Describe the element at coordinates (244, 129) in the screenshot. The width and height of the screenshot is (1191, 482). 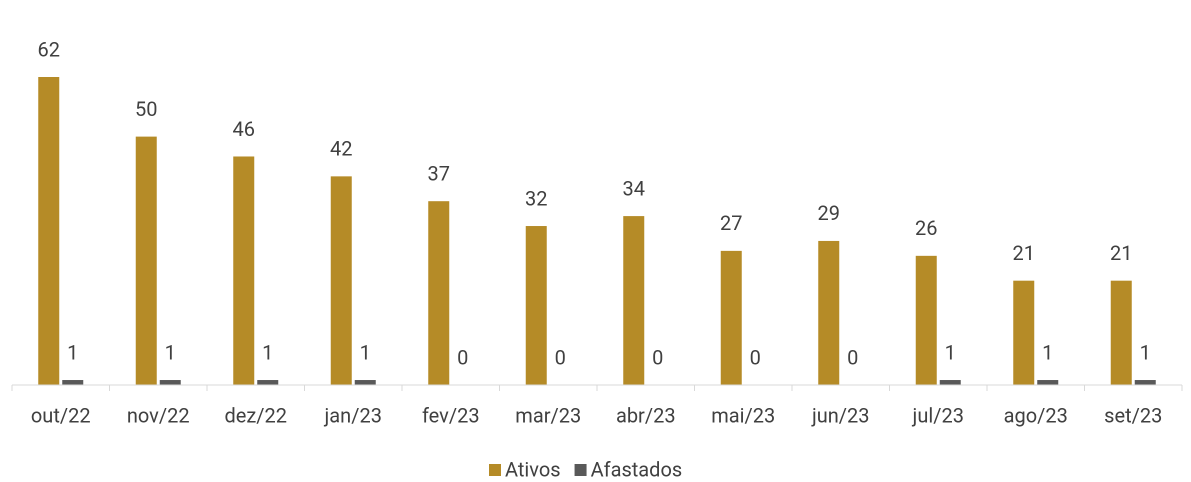
I see `value-label: 46` at that location.